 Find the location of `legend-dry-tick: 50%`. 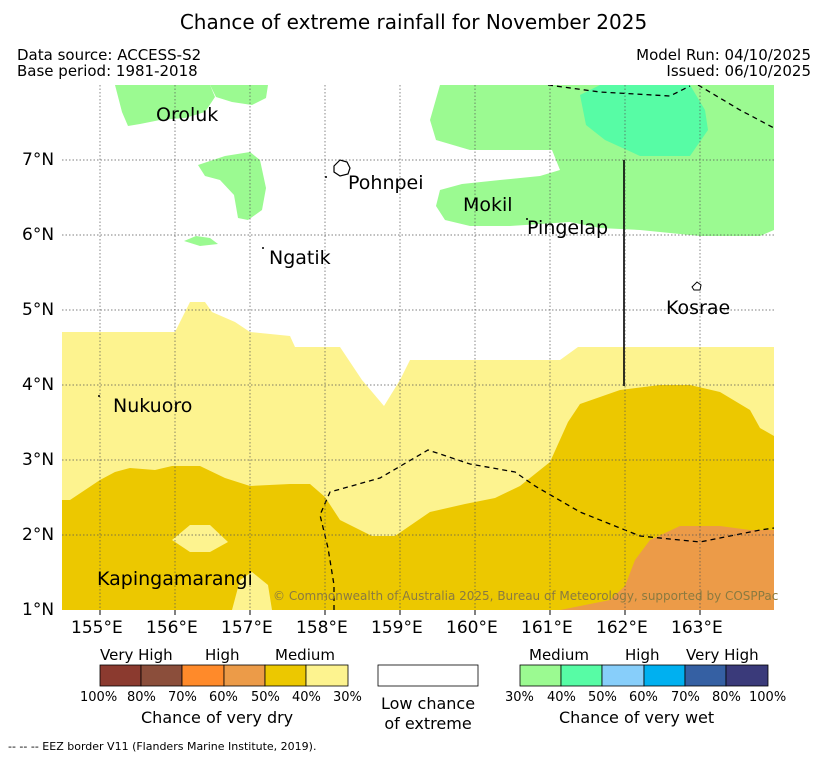

legend-dry-tick: 50% is located at coordinates (265, 697).